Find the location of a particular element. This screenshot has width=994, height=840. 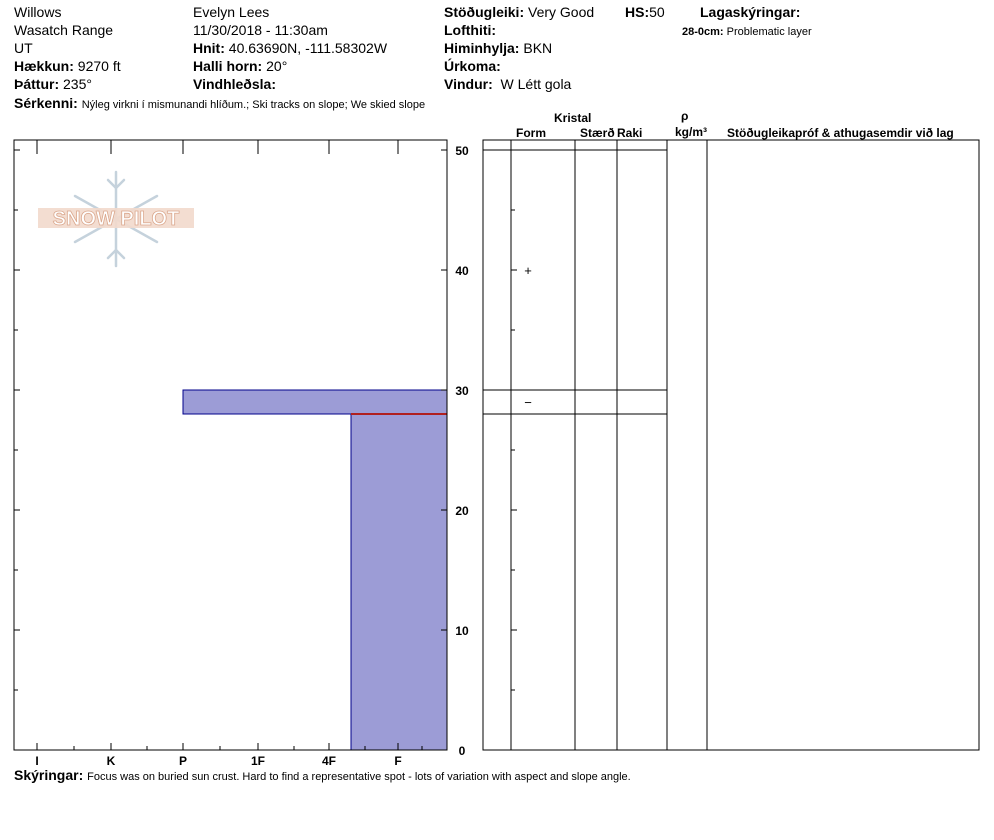

hardness-label-4F: 4F is located at coordinates (329, 761).